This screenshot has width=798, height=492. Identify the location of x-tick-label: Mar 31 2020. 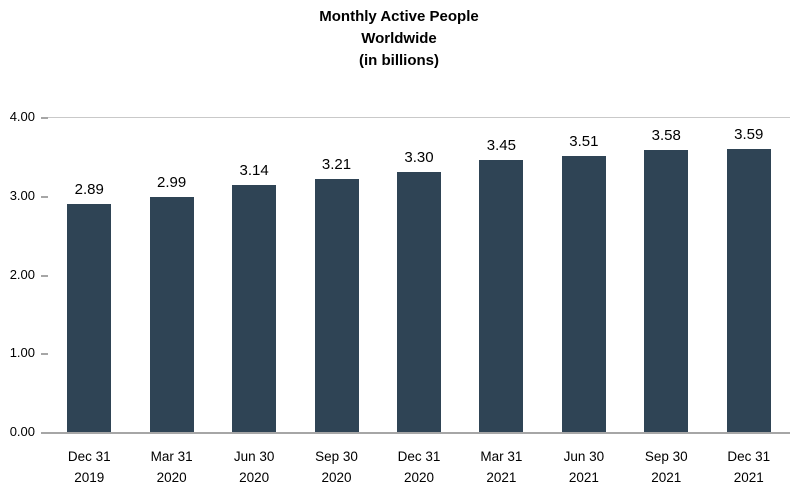
(171, 467).